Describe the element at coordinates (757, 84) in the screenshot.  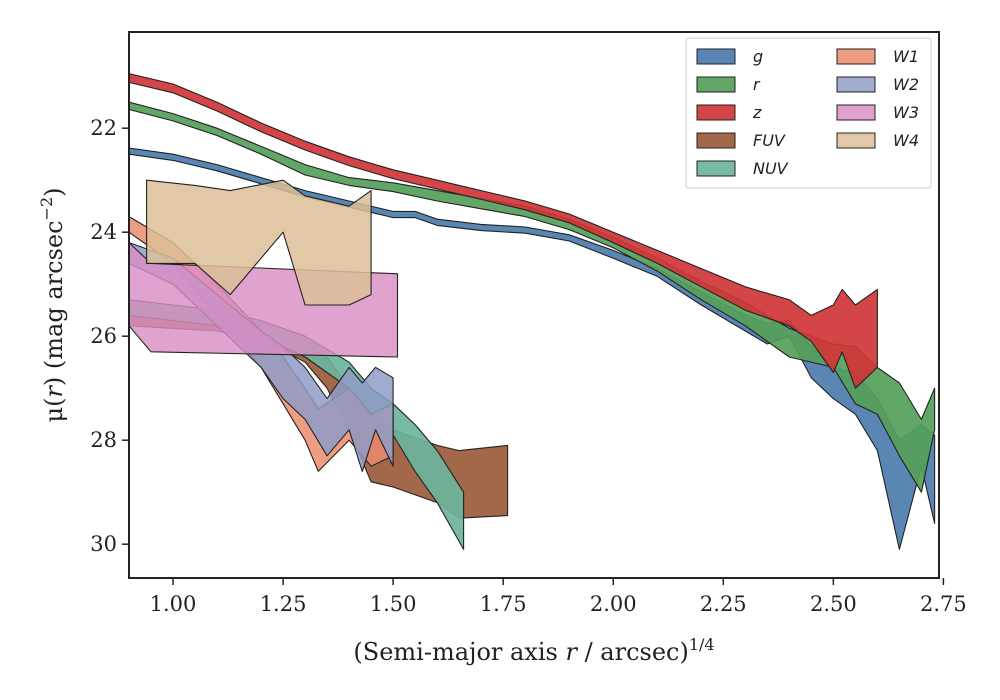
I see `legend-label-r: r` at that location.